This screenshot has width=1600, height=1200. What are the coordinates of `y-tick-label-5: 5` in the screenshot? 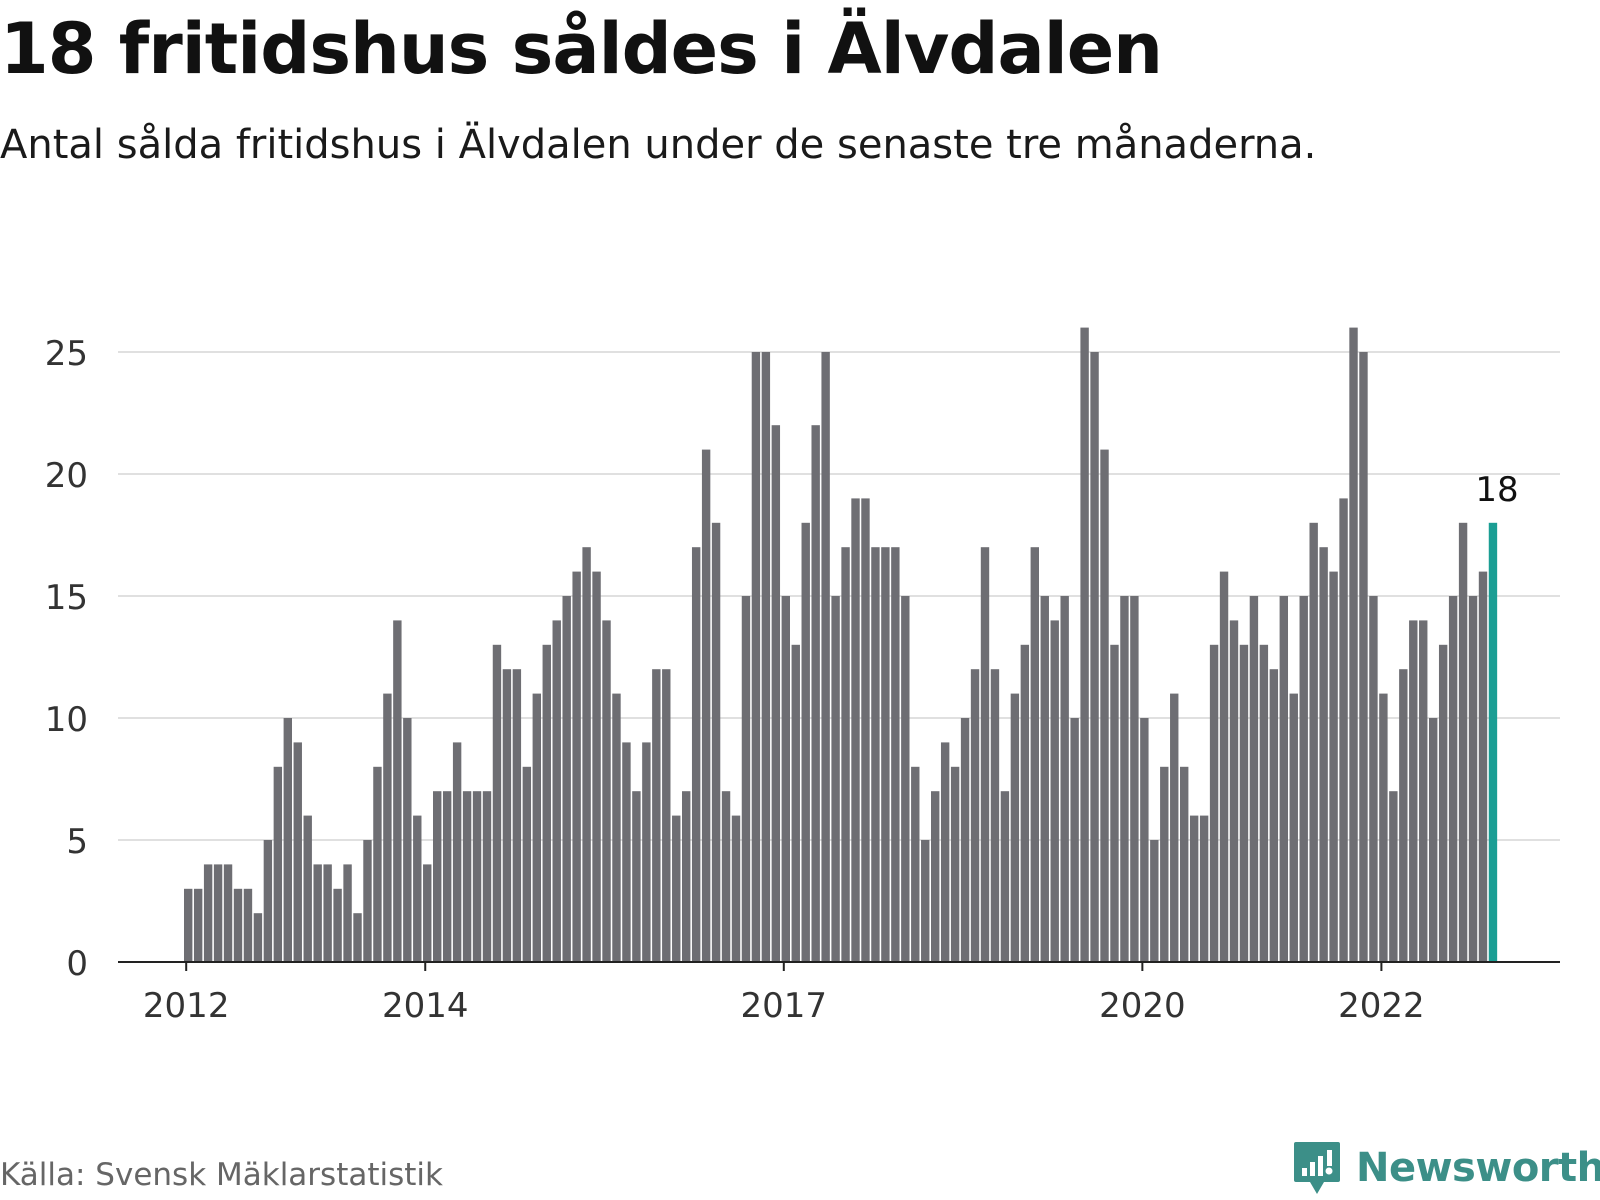 It's located at (77, 842).